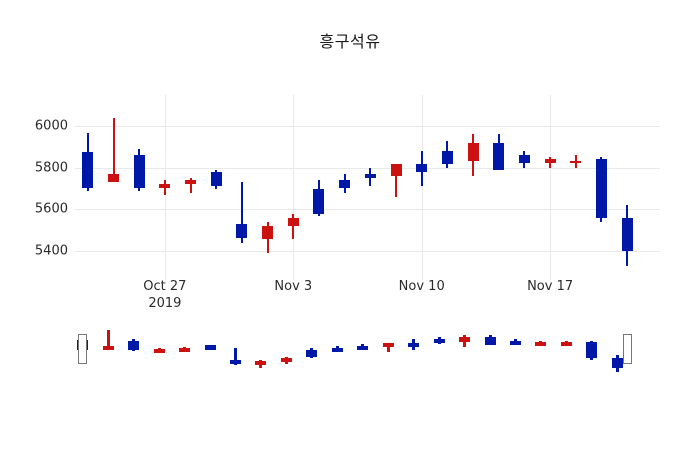 This screenshot has height=450, width=700. Describe the element at coordinates (293, 286) in the screenshot. I see `x-axis-tick-label: Nov 3` at that location.